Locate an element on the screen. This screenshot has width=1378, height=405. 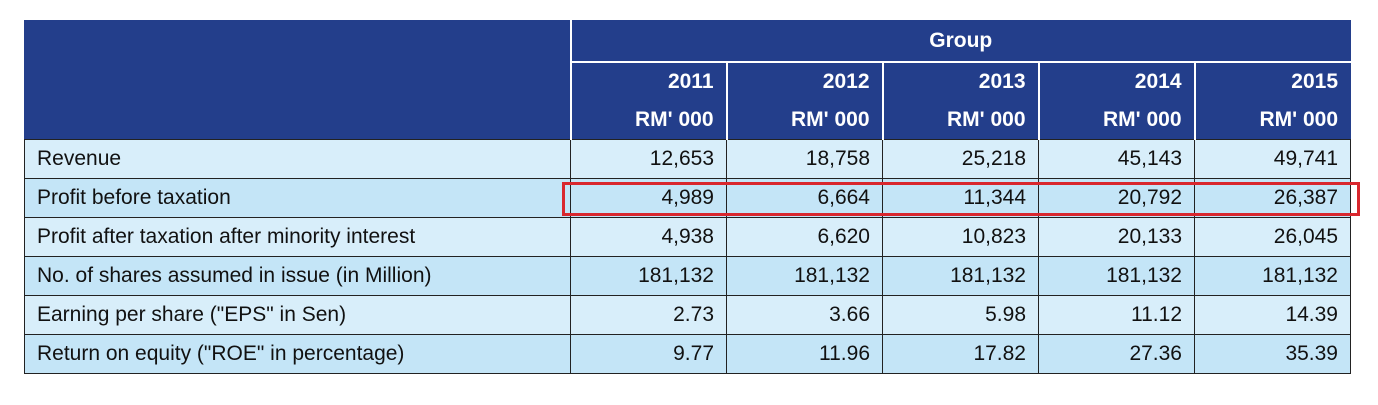
value-cell: 3.66 is located at coordinates (804, 315).